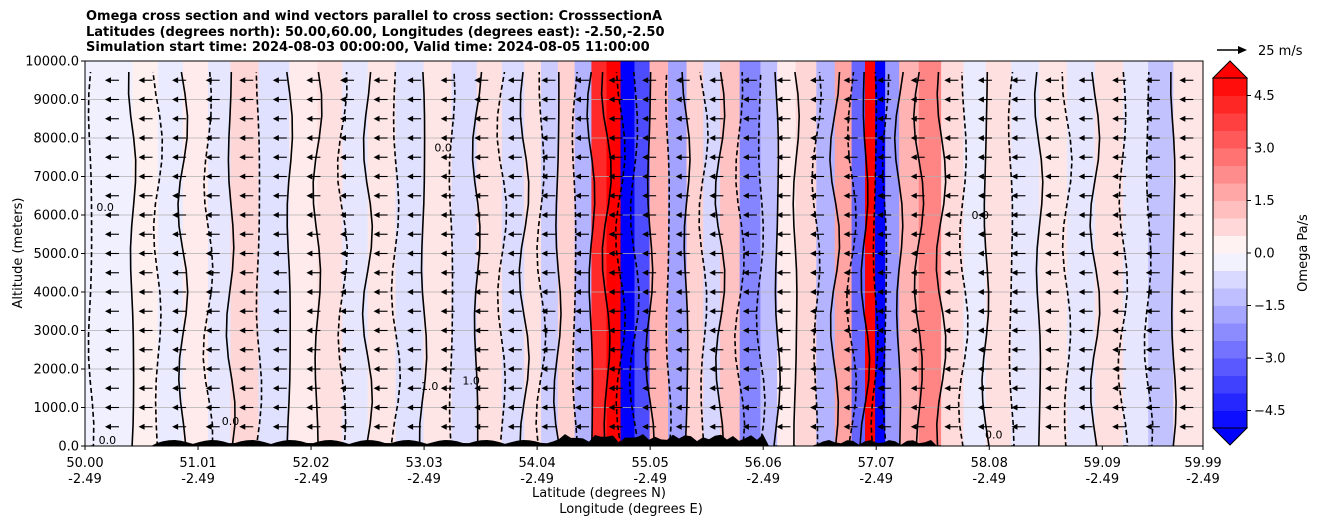 The height and width of the screenshot is (526, 1320). Describe the element at coordinates (650, 463) in the screenshot. I see `x-tick-label-lat: 55.05` at that location.